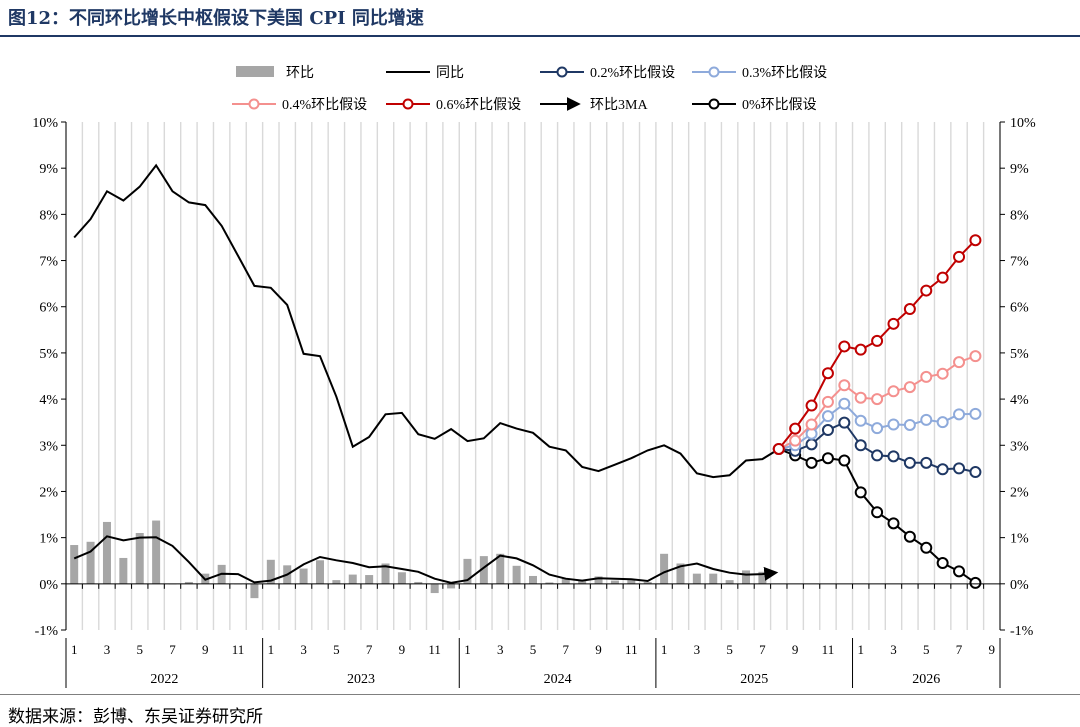 Image resolution: width=1080 pixels, height=727 pixels. Describe the element at coordinates (408, 104) in the screenshot. I see `legend-marker-s06` at that location.